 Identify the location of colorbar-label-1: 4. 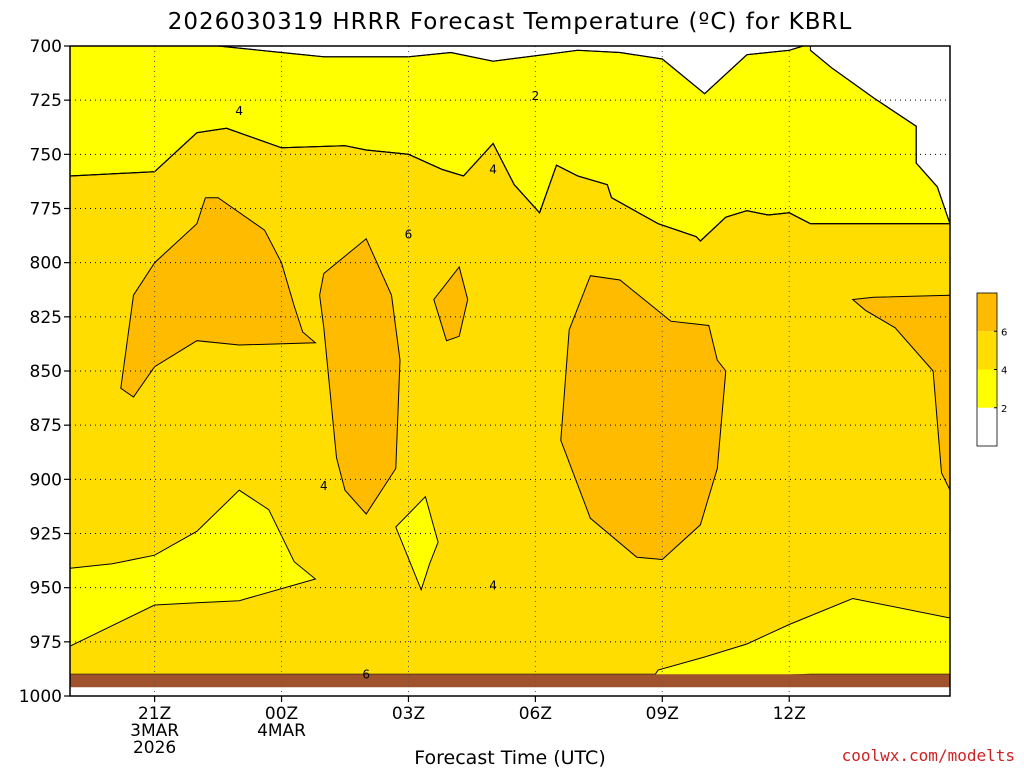
(1004, 371).